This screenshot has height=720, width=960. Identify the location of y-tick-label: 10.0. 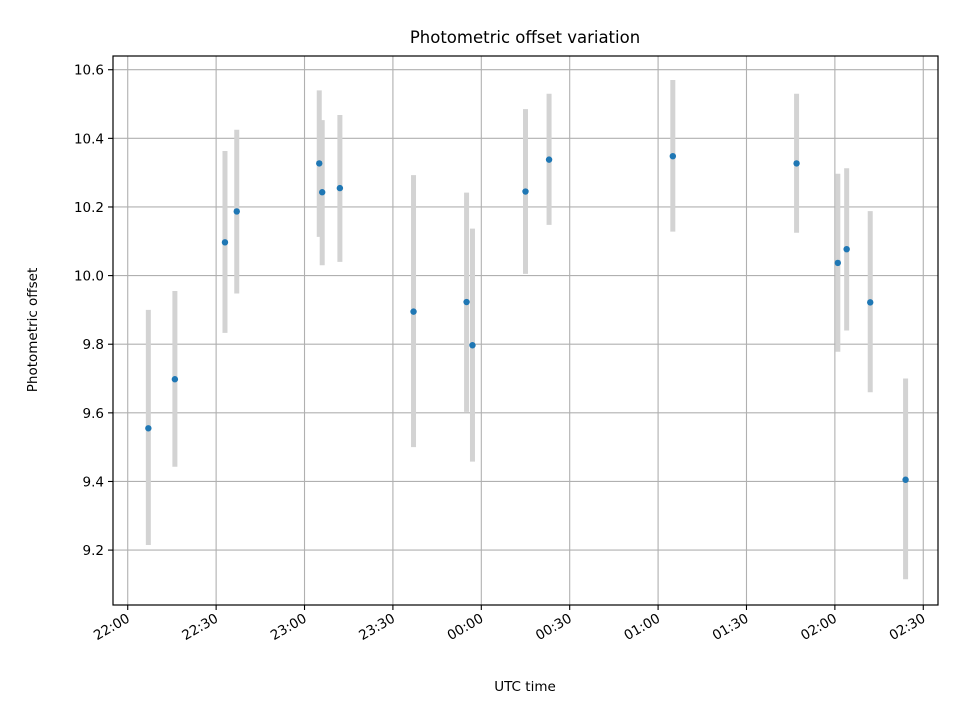
(89, 277).